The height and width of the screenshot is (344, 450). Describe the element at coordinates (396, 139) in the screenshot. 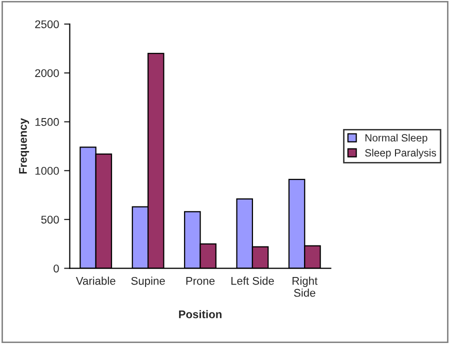

I see `legend-label: Normal Sleep` at that location.